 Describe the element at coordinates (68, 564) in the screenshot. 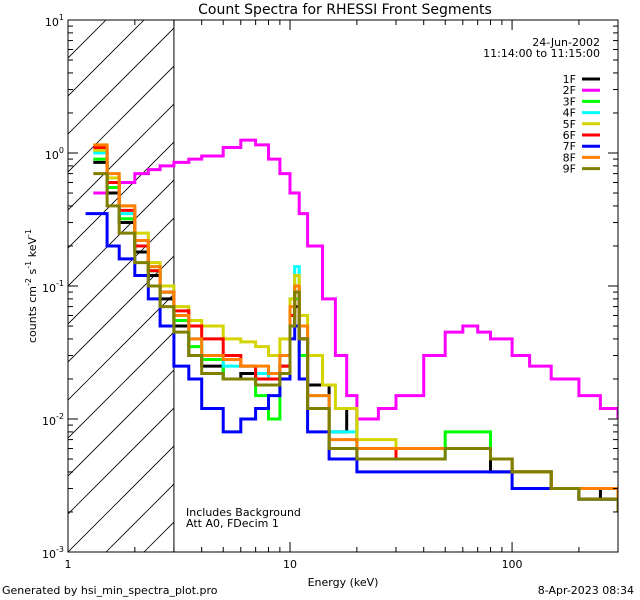

I see `x-tick-label: 1` at that location.